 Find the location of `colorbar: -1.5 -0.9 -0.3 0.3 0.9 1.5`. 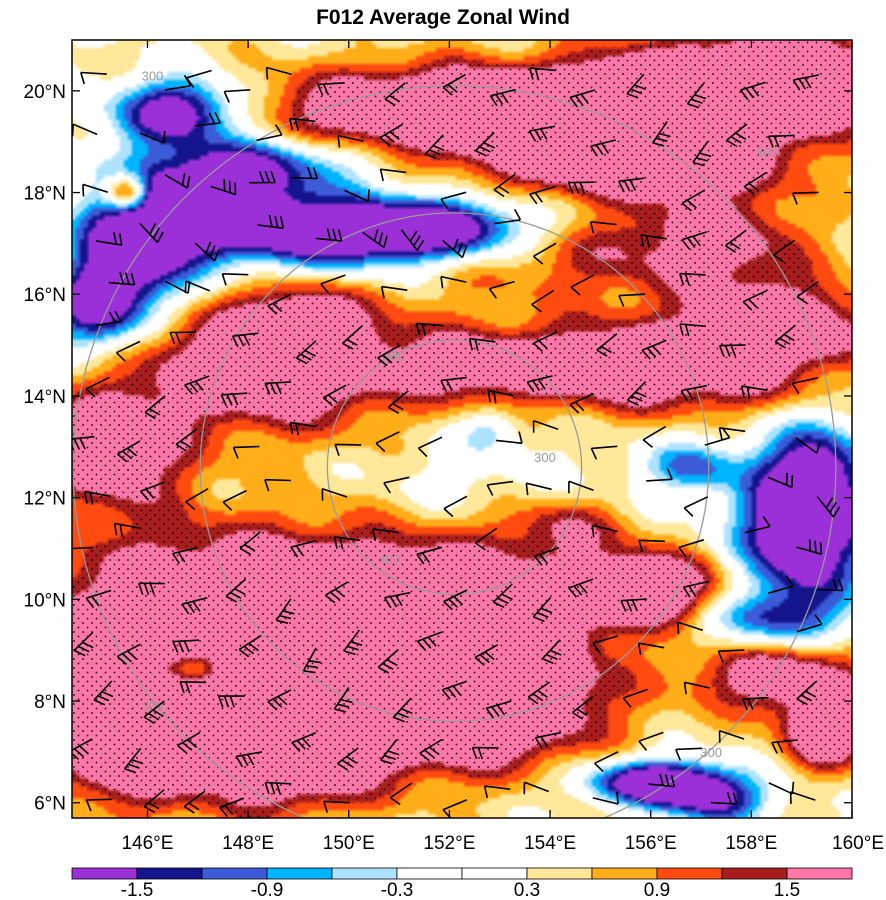

colorbar: -1.5 -0.9 -0.3 0.3 0.9 1.5 is located at coordinates (462, 883).